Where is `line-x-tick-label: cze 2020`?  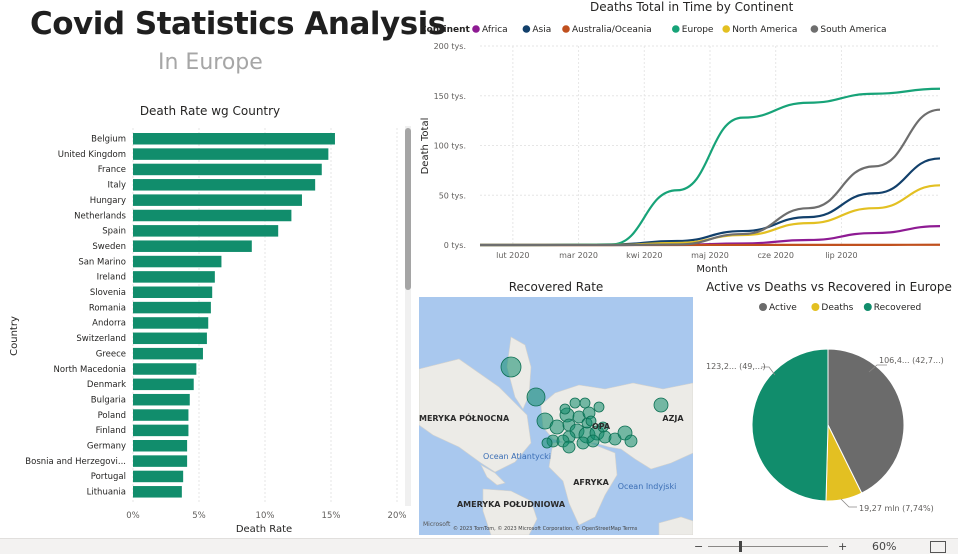 line-x-tick-label: cze 2020 is located at coordinates (776, 255).